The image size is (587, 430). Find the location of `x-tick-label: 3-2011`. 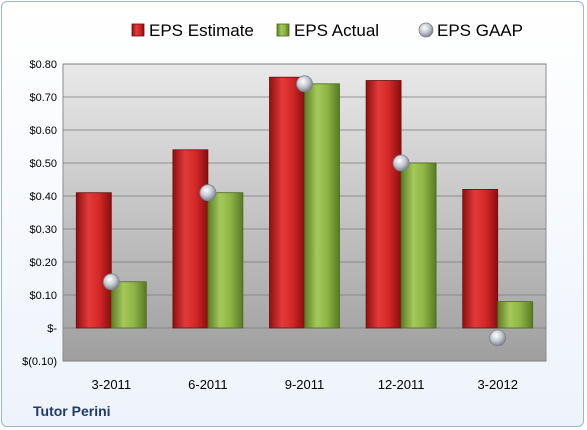

x-tick-label: 3-2011 is located at coordinates (112, 384).